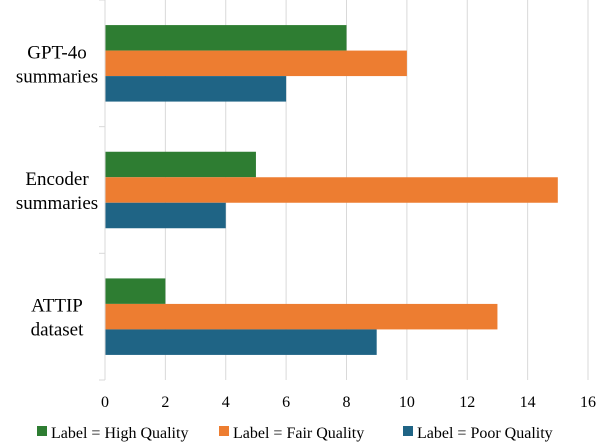 Image resolution: width=598 pixels, height=442 pixels. I want to click on x-tick-label: 0, so click(105, 402).